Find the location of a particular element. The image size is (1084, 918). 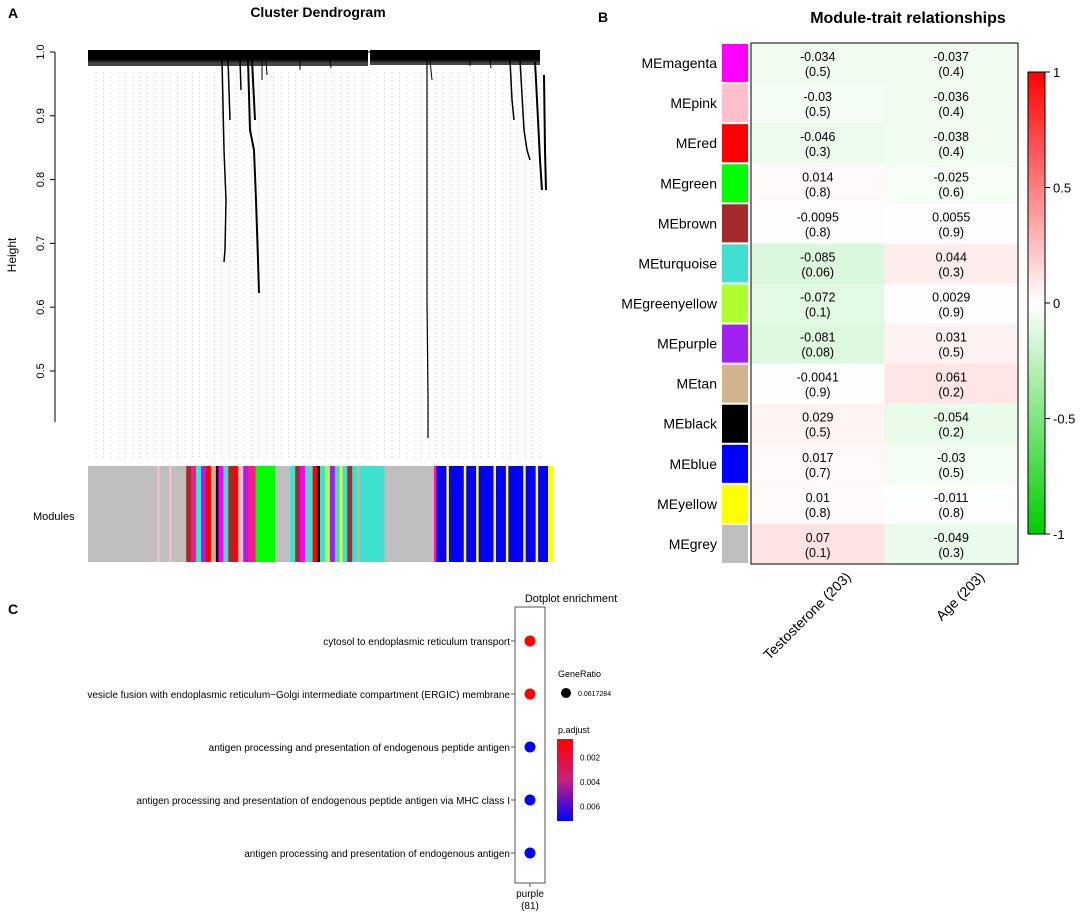

heatmap-row-label: MEtan is located at coordinates (697, 384).